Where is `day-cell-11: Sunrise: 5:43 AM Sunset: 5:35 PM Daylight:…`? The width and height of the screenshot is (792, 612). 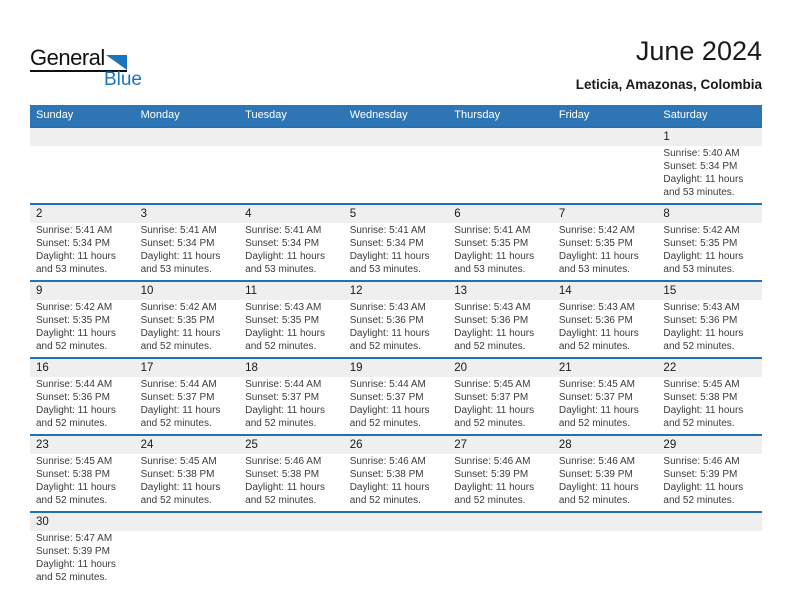 day-cell-11: Sunrise: 5:43 AM Sunset: 5:35 PM Daylight:… is located at coordinates (291, 328).